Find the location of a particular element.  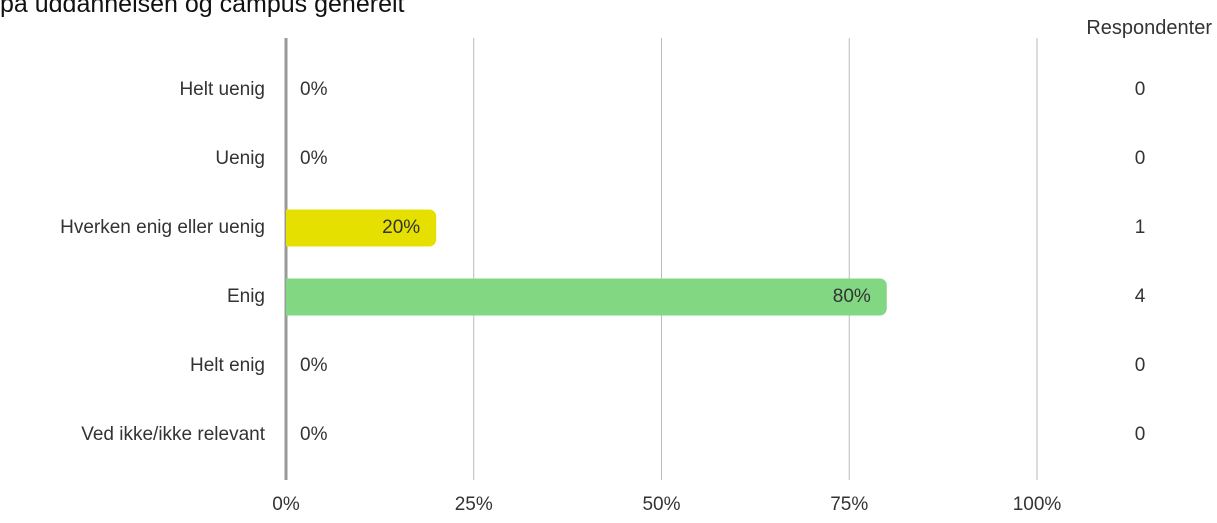

x-tick-label: 0% is located at coordinates (286, 504).